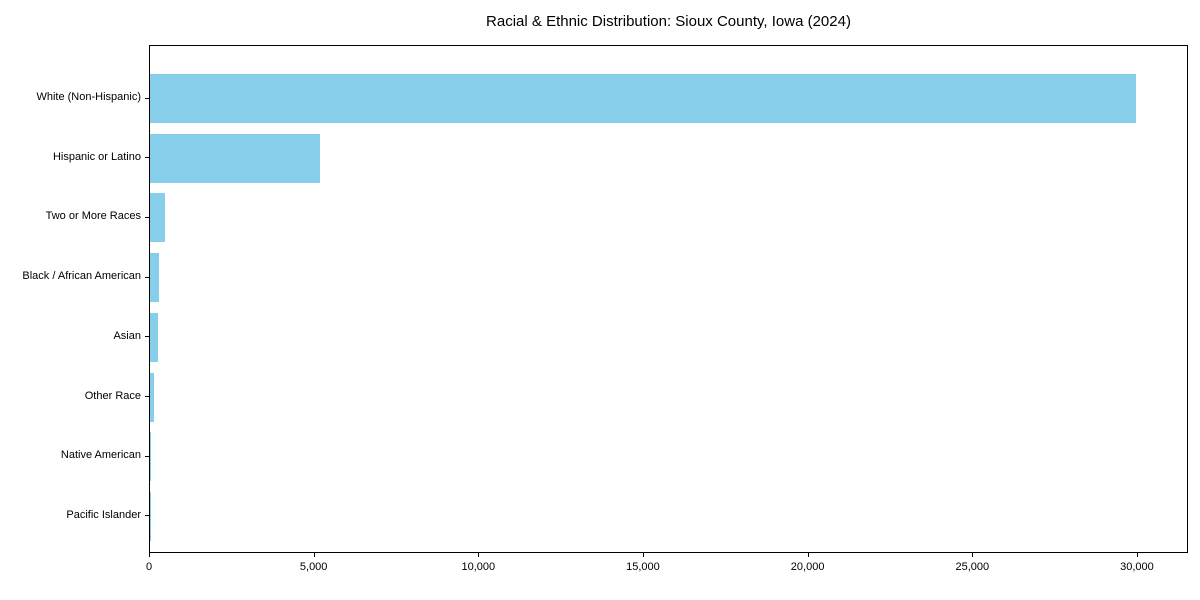  What do you see at coordinates (149, 567) in the screenshot?
I see `x-axis-label: 0` at bounding box center [149, 567].